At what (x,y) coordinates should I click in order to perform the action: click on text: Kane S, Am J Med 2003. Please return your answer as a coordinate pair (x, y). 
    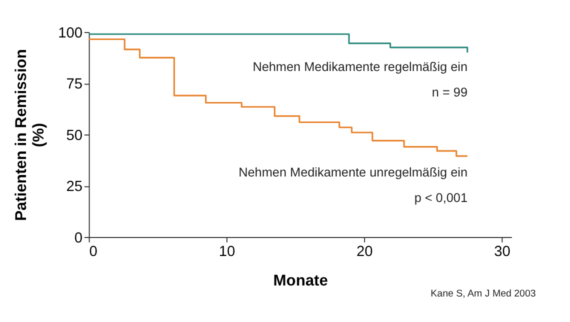
    Looking at the image, I should click on (483, 294).